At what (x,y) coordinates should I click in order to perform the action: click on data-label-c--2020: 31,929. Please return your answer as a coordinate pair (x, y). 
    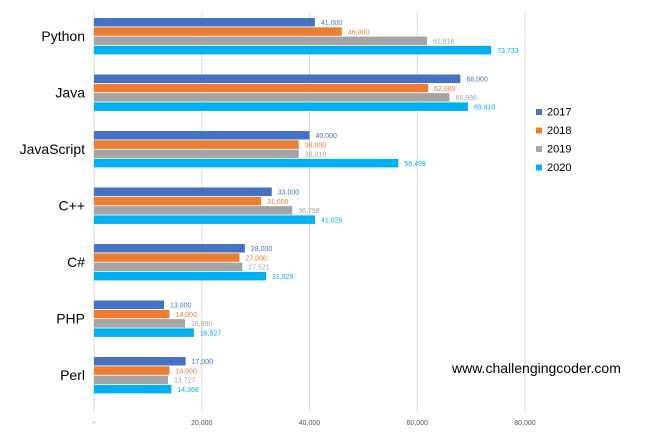
    Looking at the image, I should click on (283, 277).